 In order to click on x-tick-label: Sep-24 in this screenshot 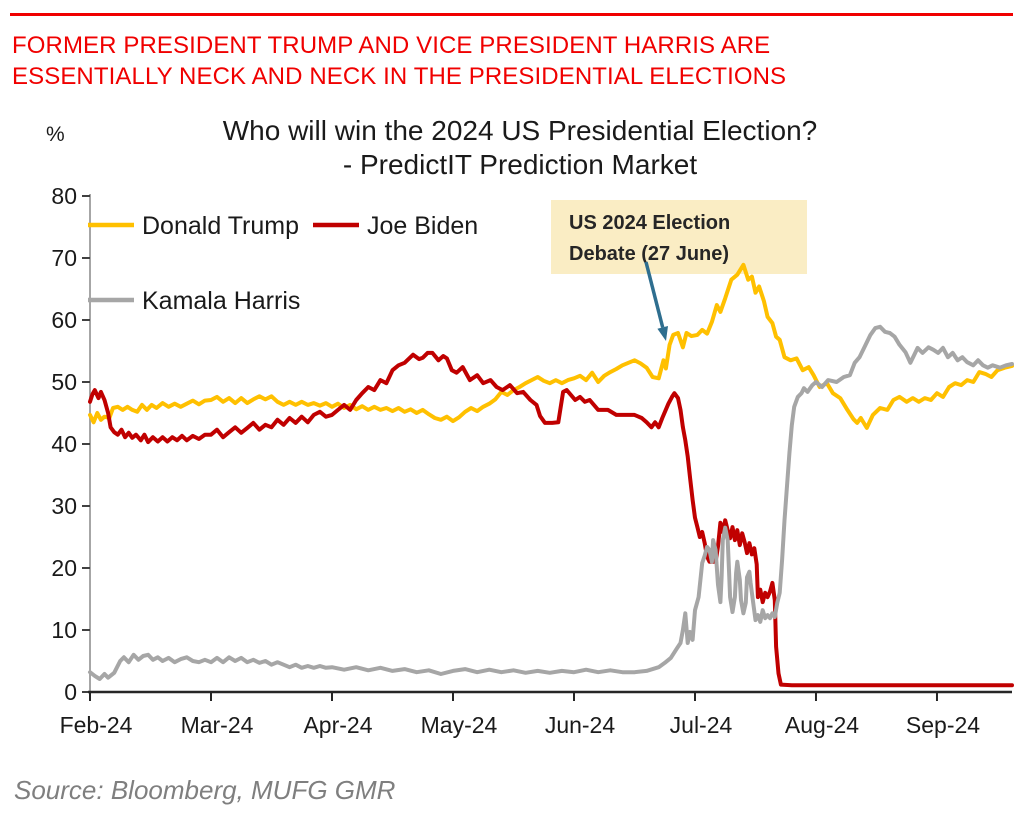, I will do `click(943, 725)`.